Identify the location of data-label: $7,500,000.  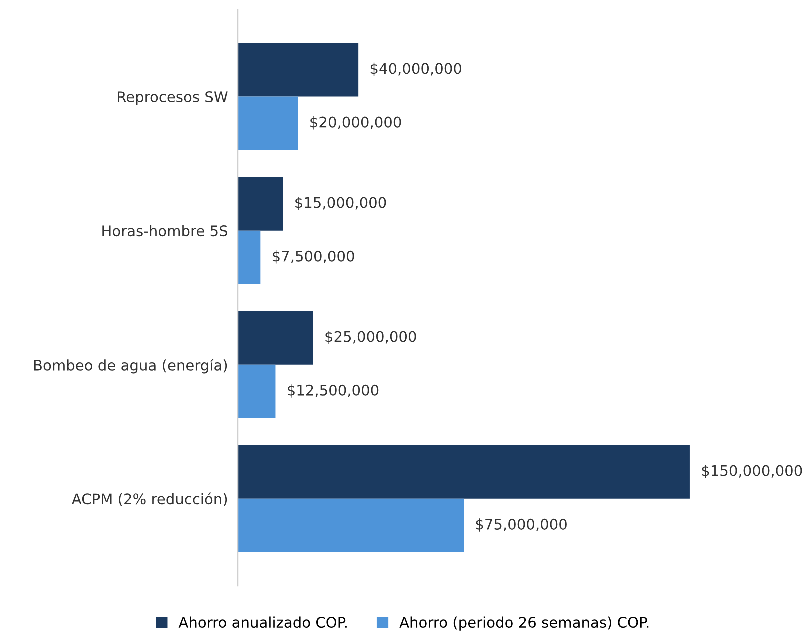
(313, 257).